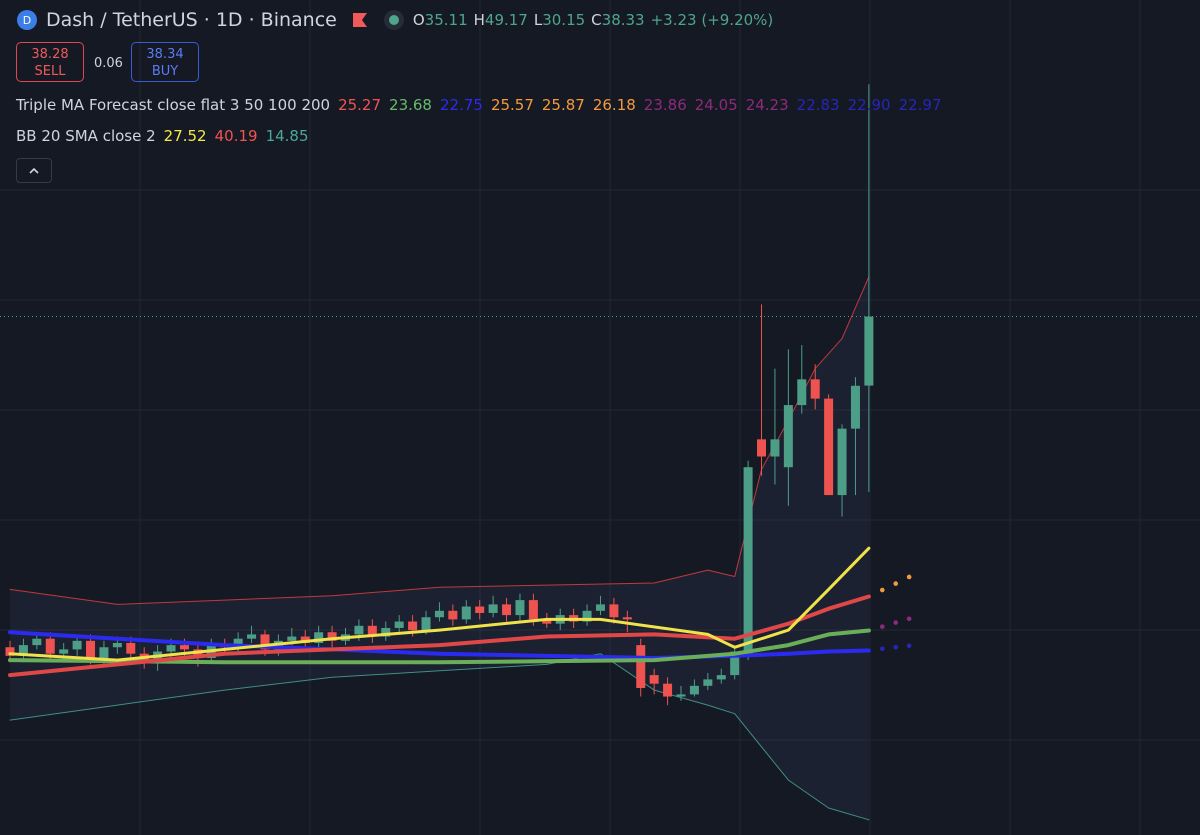  Describe the element at coordinates (393, 20) in the screenshot. I see `status-icon` at that location.